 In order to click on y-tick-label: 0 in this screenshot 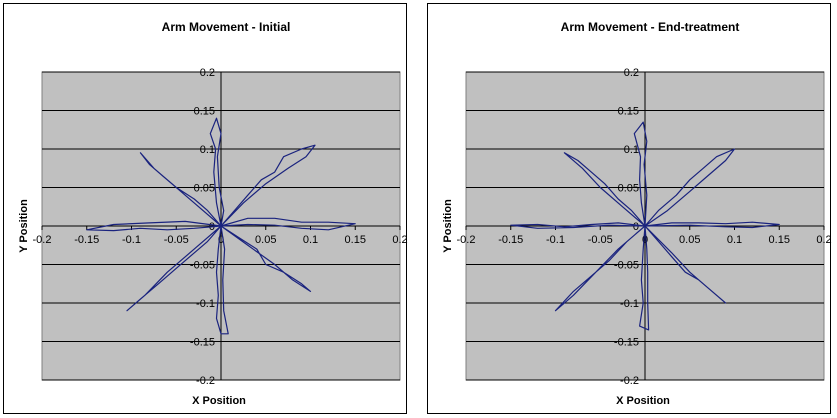, I will do `click(636, 227)`.